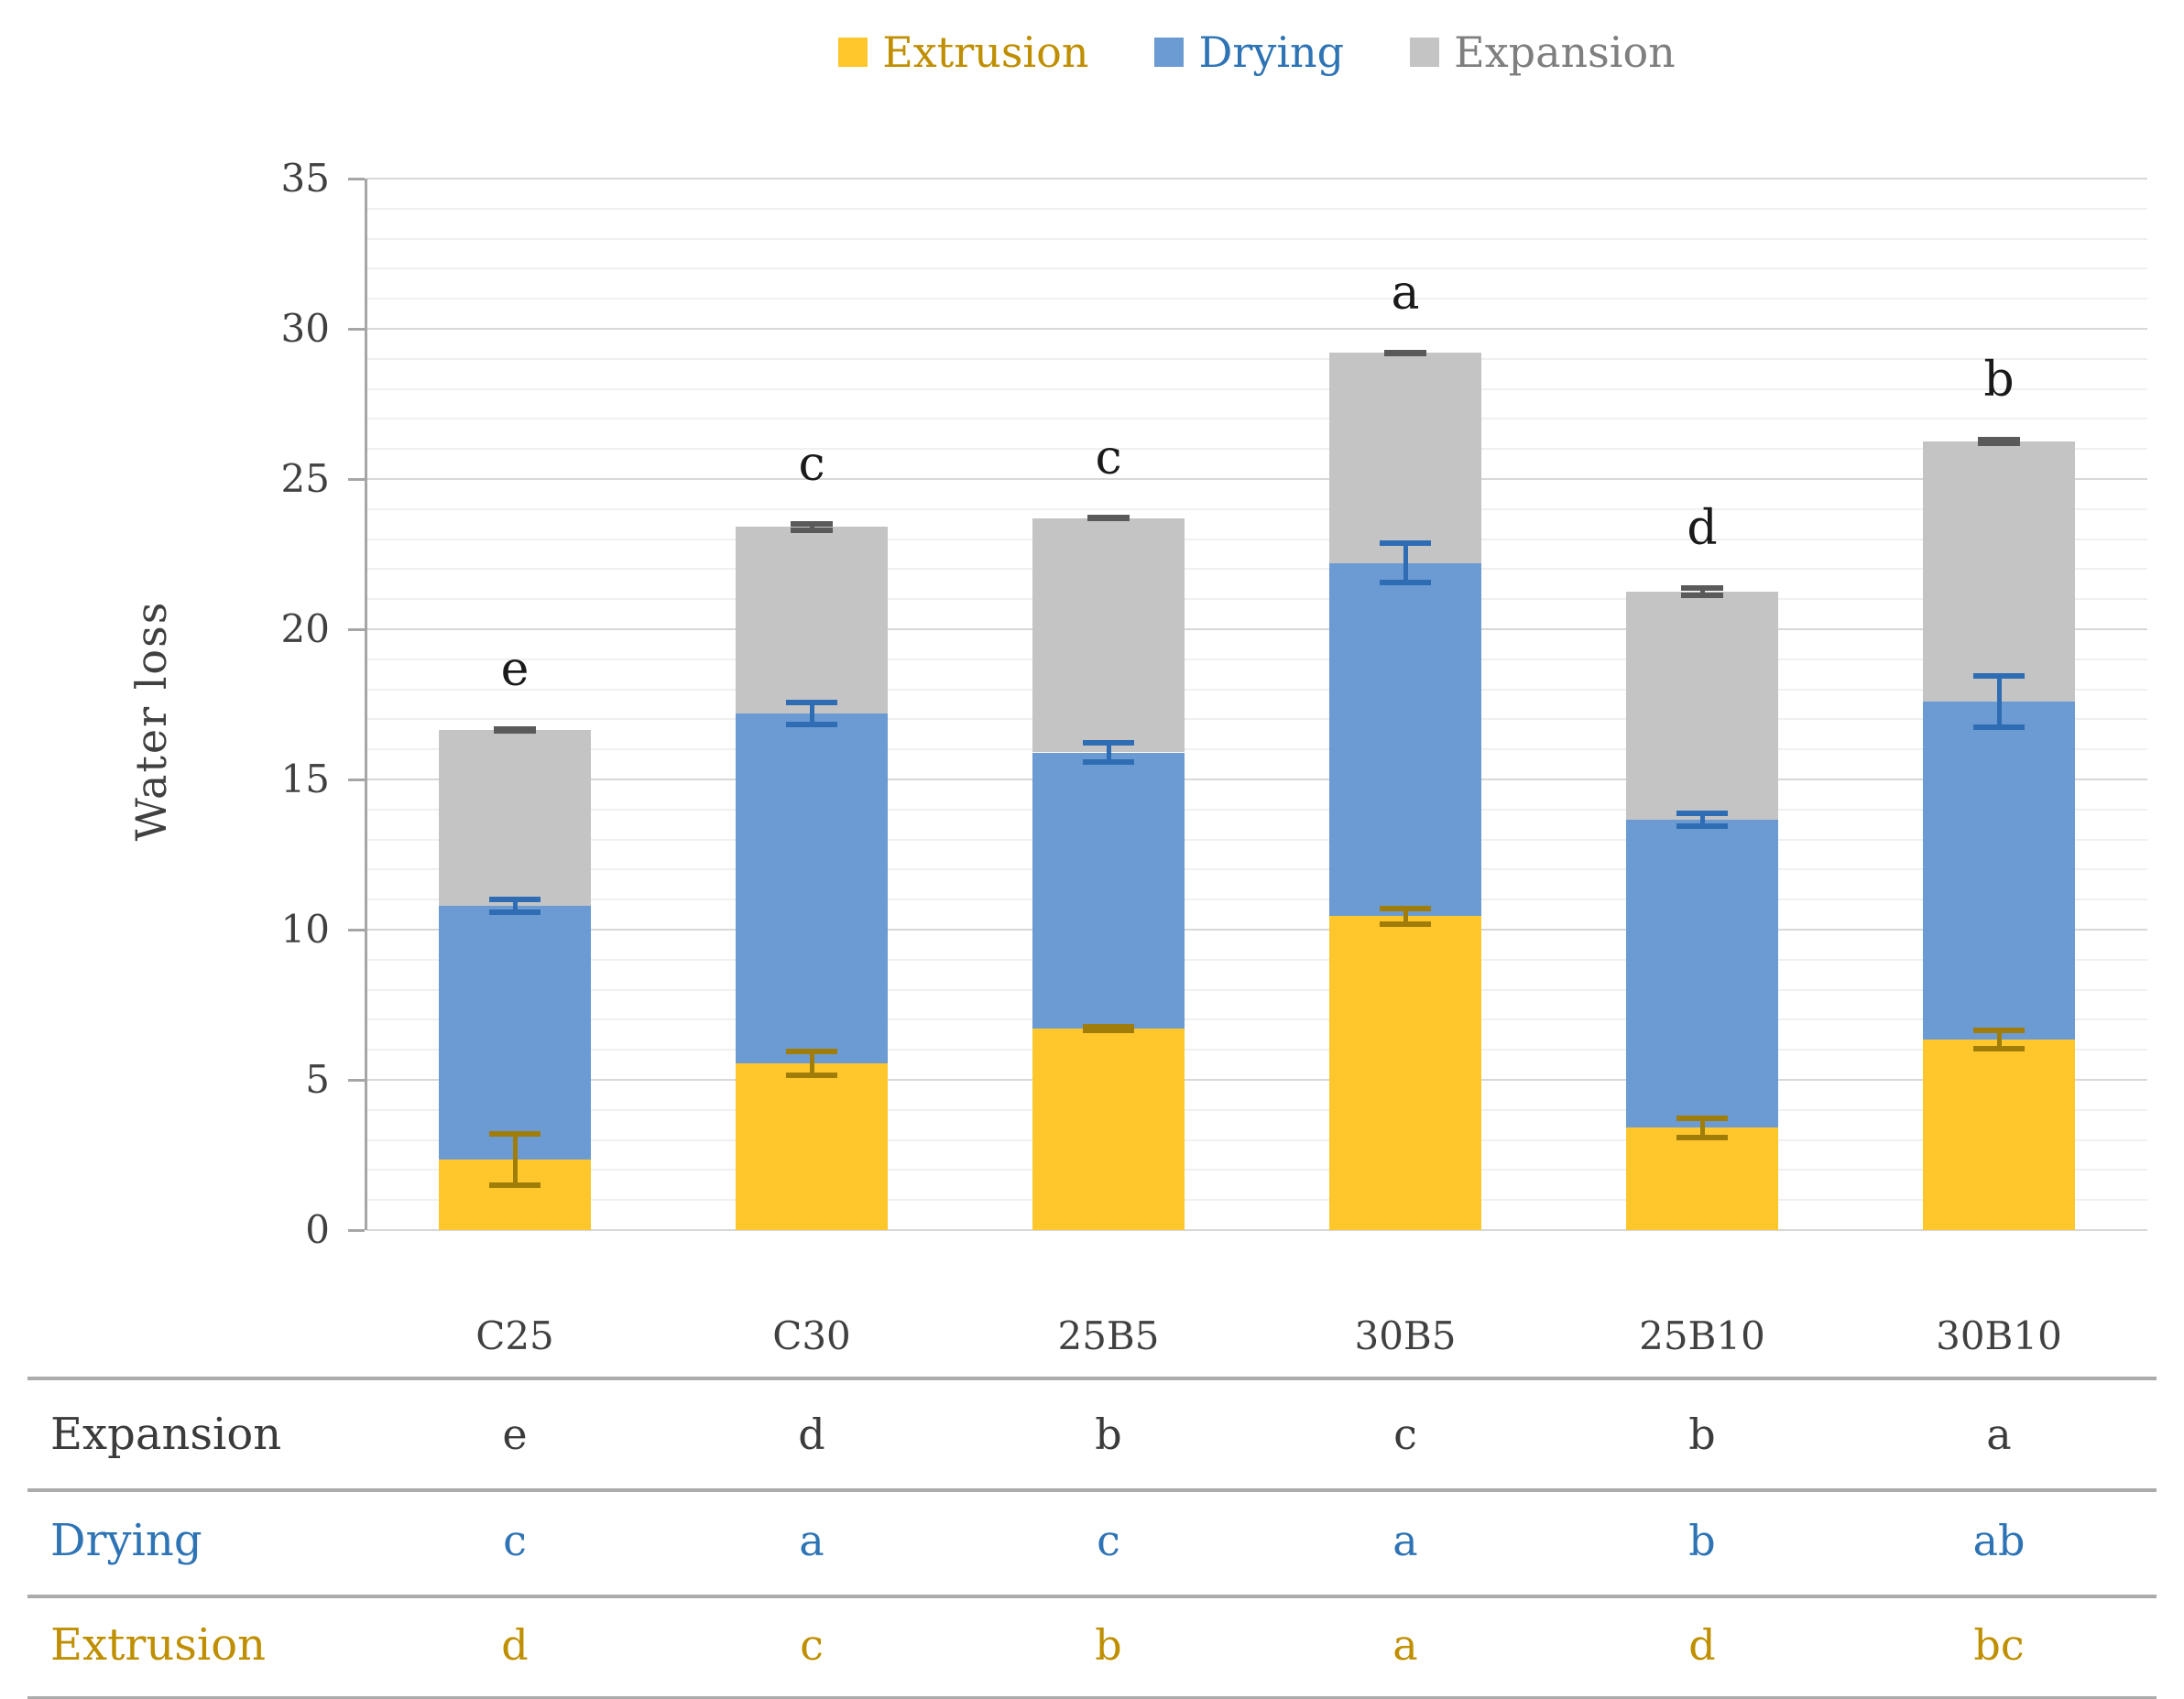  What do you see at coordinates (811, 1063) in the screenshot?
I see `error-bar-C30-extrusion` at bounding box center [811, 1063].